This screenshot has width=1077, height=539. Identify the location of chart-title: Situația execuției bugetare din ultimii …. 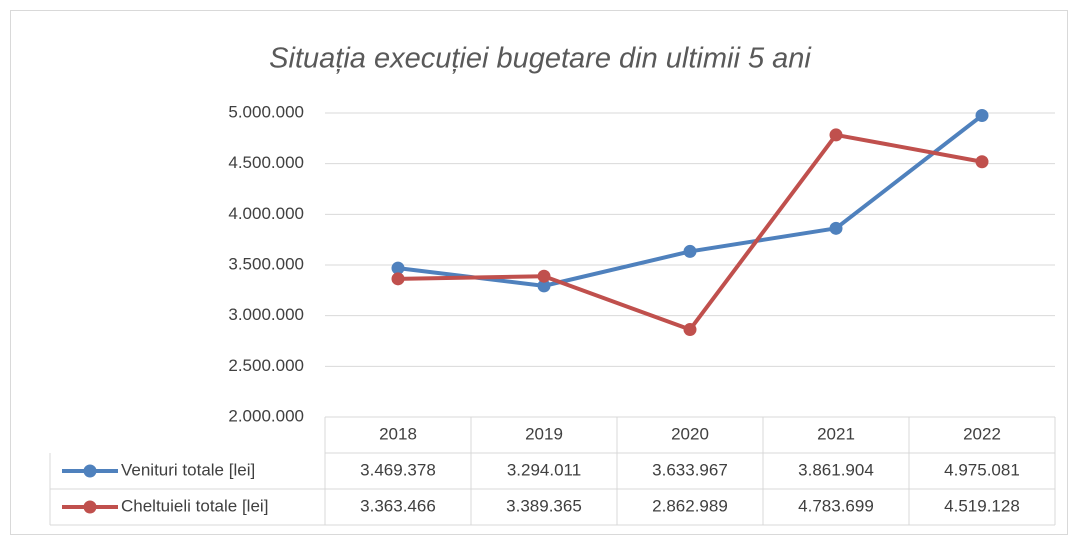
(540, 59).